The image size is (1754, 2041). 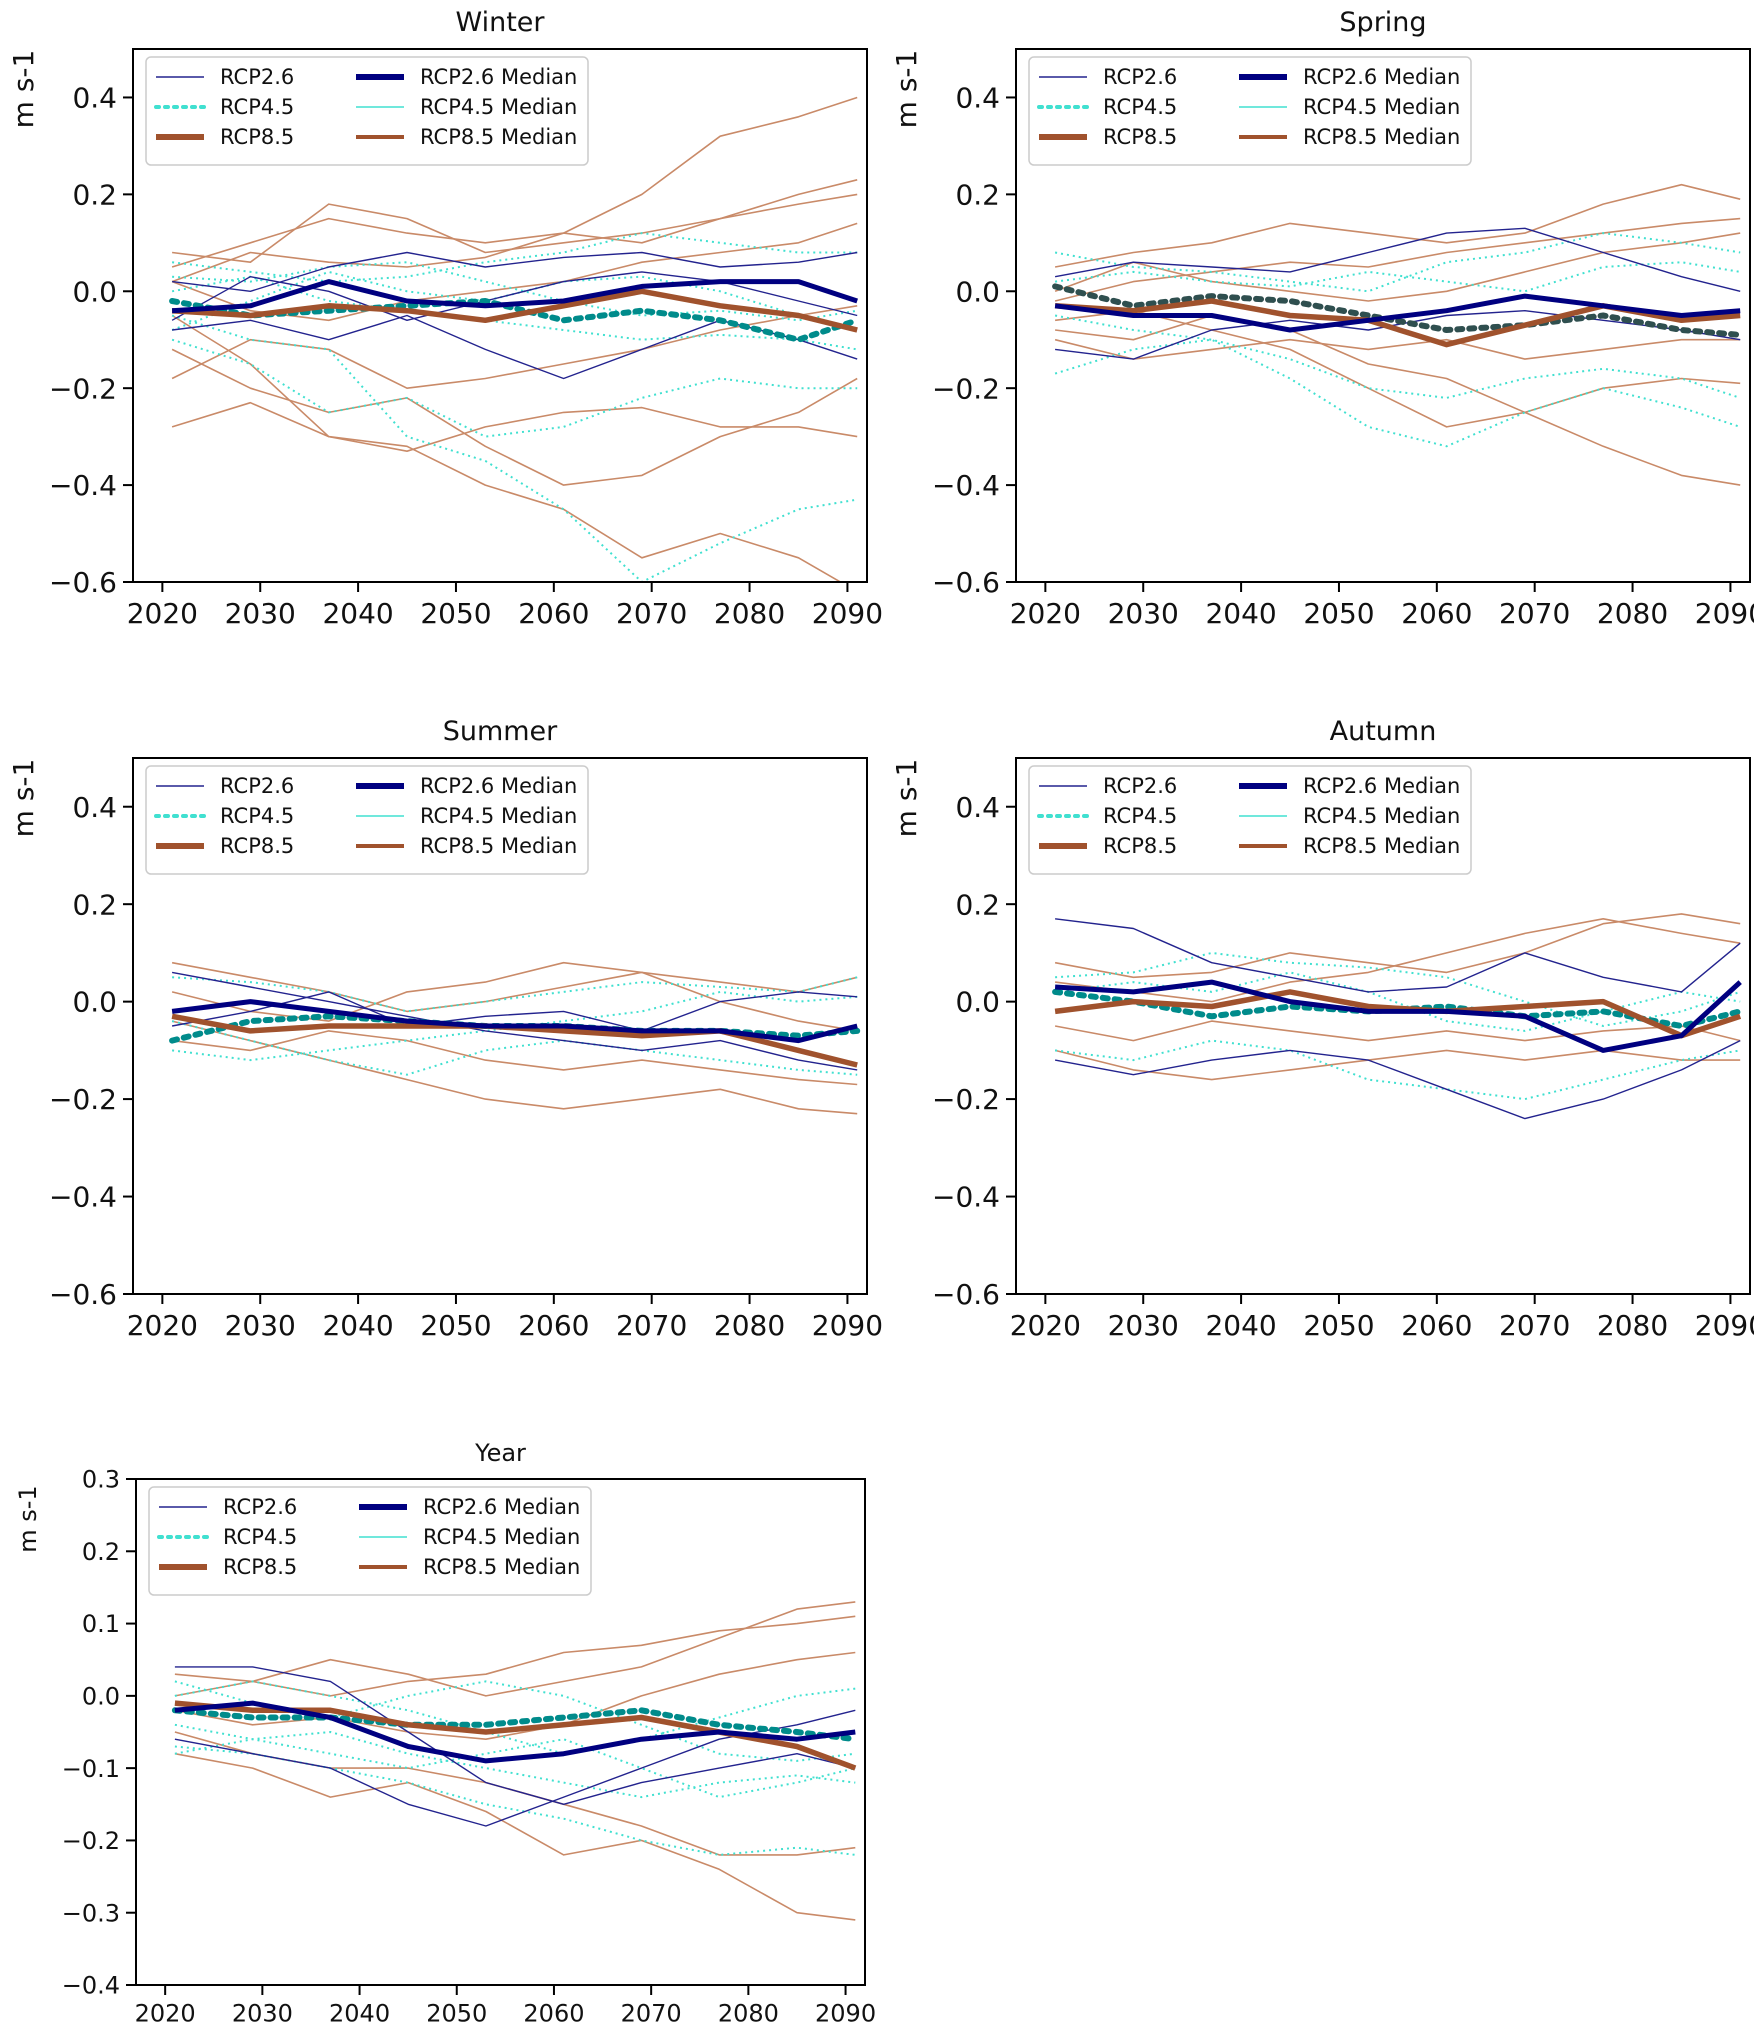 What do you see at coordinates (514, 296) in the screenshot?
I see `rcp26-median-line` at bounding box center [514, 296].